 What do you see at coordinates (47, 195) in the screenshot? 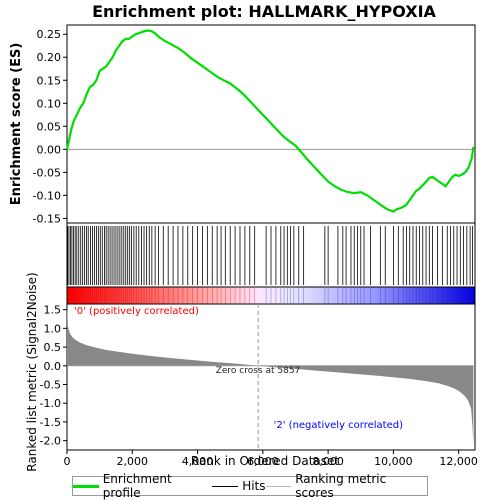
I see `es-tick-label: -0.10` at bounding box center [47, 195].